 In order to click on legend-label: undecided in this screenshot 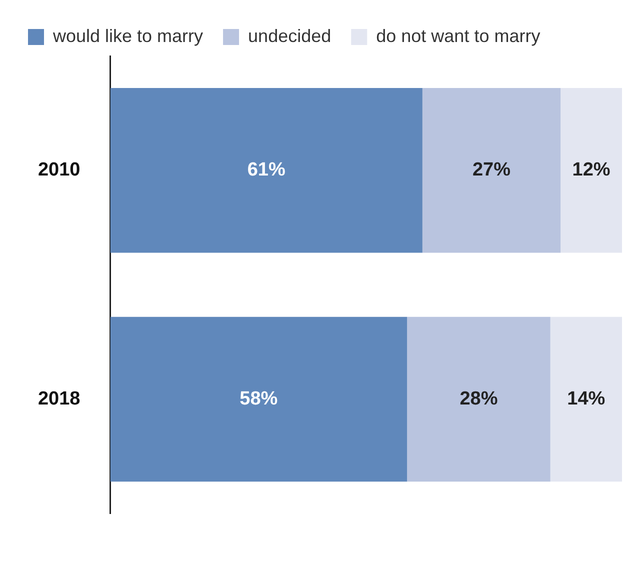, I will do `click(290, 36)`.